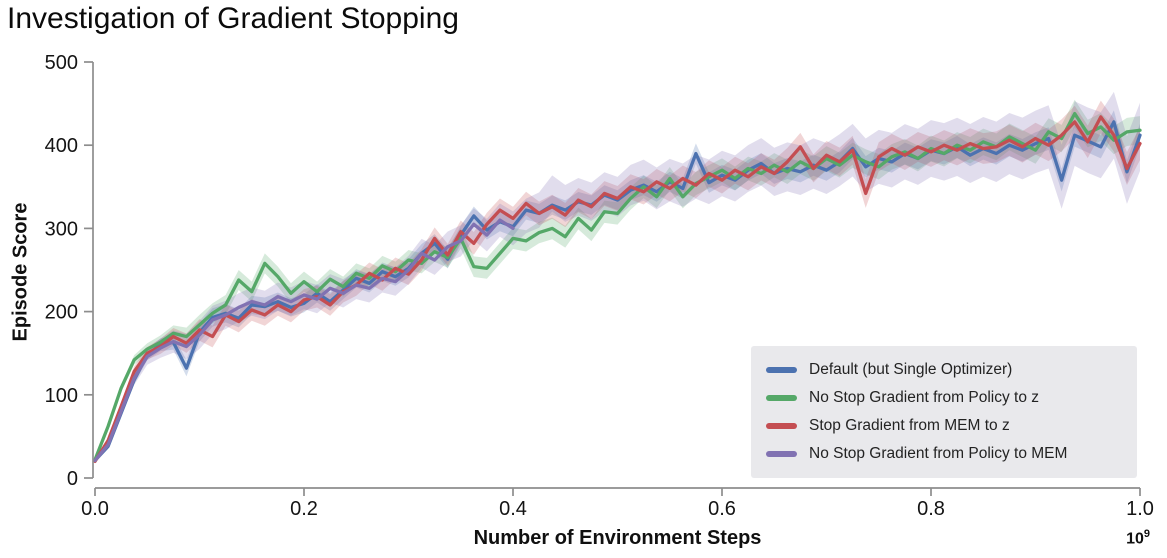  Describe the element at coordinates (1138, 538) in the screenshot. I see `x-axis-offset-exponent: 109` at that location.